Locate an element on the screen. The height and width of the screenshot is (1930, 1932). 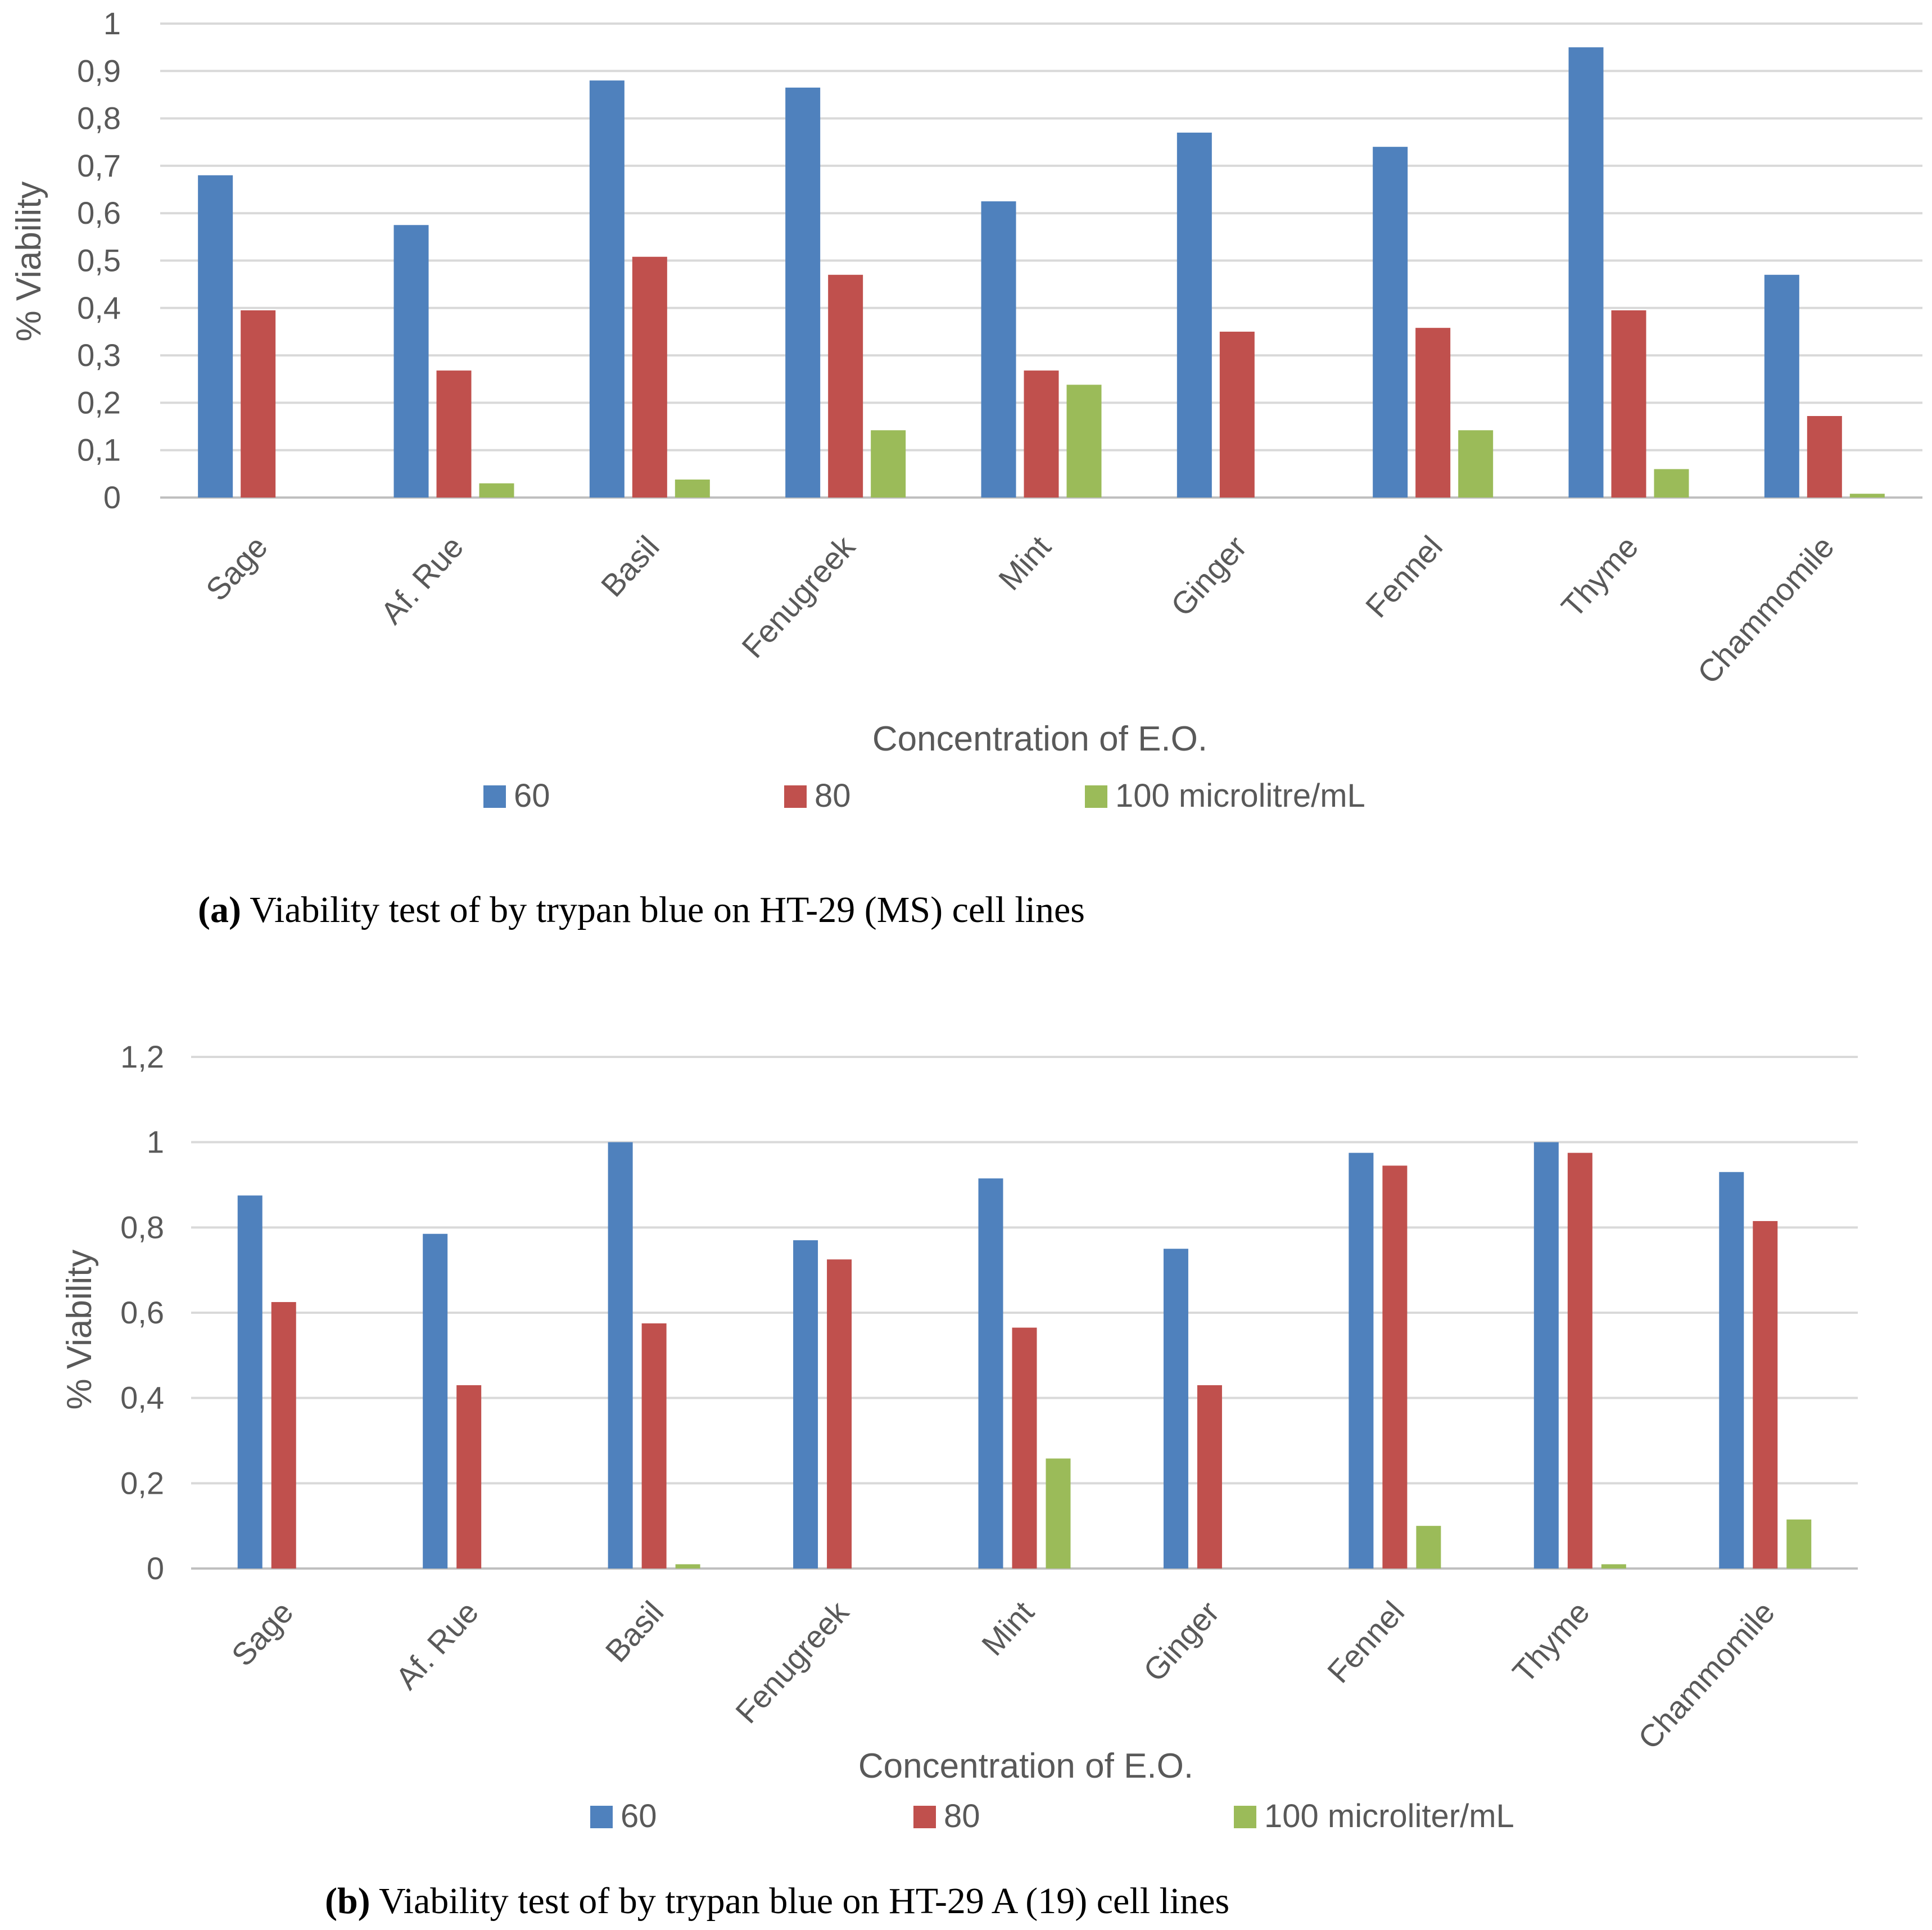
chart-a-x-tick-label: Ginger is located at coordinates (1209, 576).